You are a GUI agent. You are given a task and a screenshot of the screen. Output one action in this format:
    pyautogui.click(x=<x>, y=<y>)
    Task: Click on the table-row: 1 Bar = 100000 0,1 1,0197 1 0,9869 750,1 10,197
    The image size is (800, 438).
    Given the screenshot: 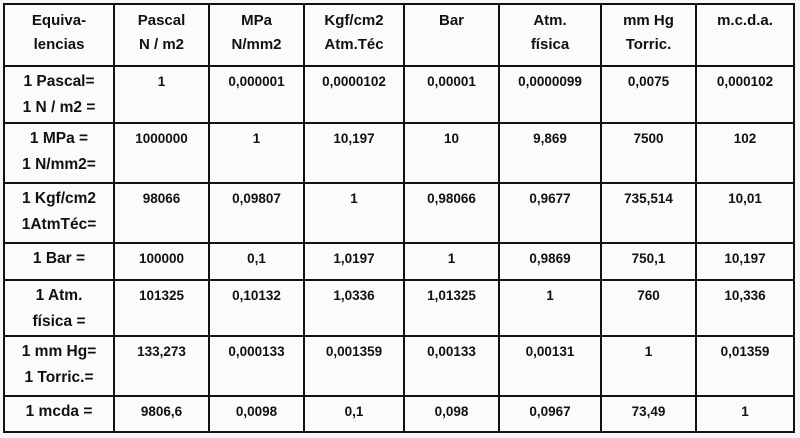 What is the action you would take?
    pyautogui.click(x=399, y=261)
    